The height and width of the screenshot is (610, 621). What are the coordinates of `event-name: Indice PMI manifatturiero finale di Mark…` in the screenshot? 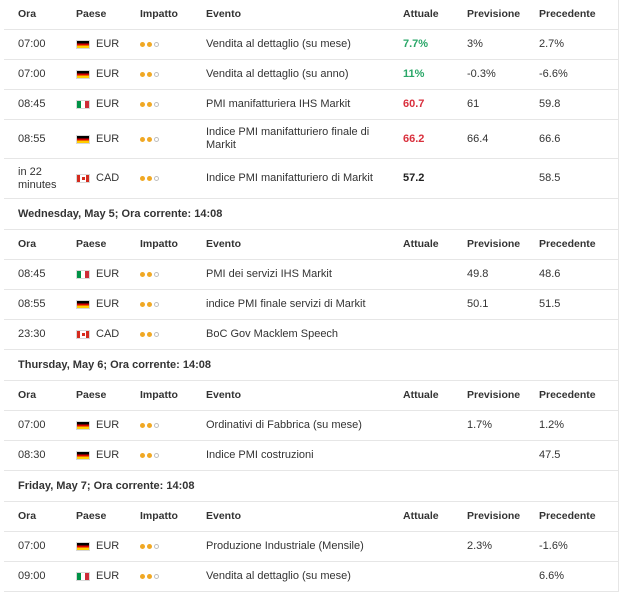 It's located at (288, 138).